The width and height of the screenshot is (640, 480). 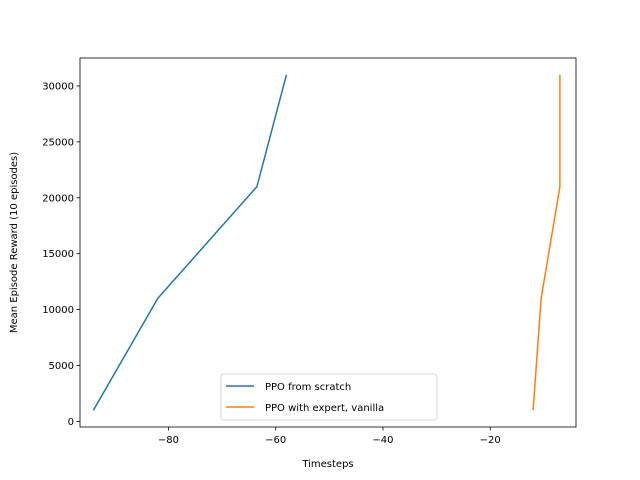 What do you see at coordinates (58, 198) in the screenshot?
I see `y-tick-label: 20000` at bounding box center [58, 198].